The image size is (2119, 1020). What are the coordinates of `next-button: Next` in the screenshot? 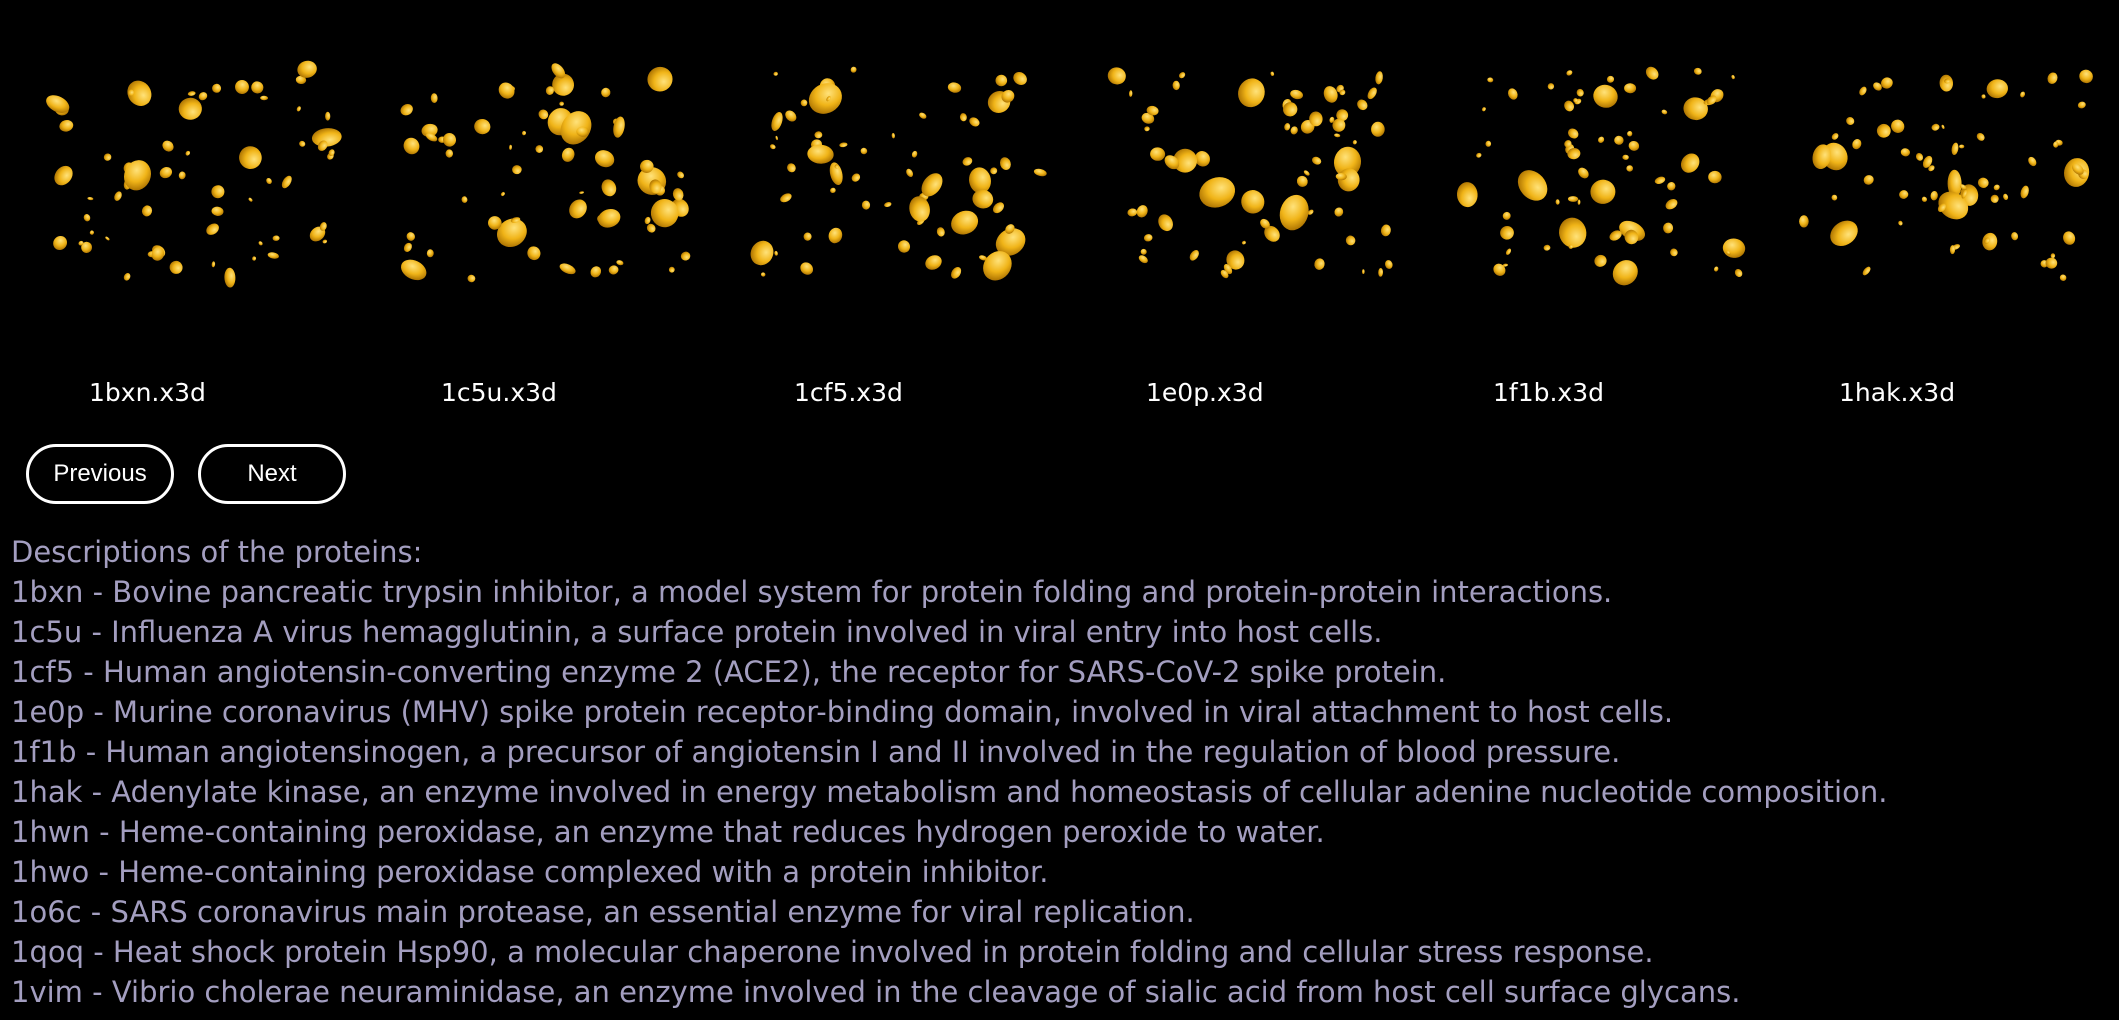 It's located at (272, 474).